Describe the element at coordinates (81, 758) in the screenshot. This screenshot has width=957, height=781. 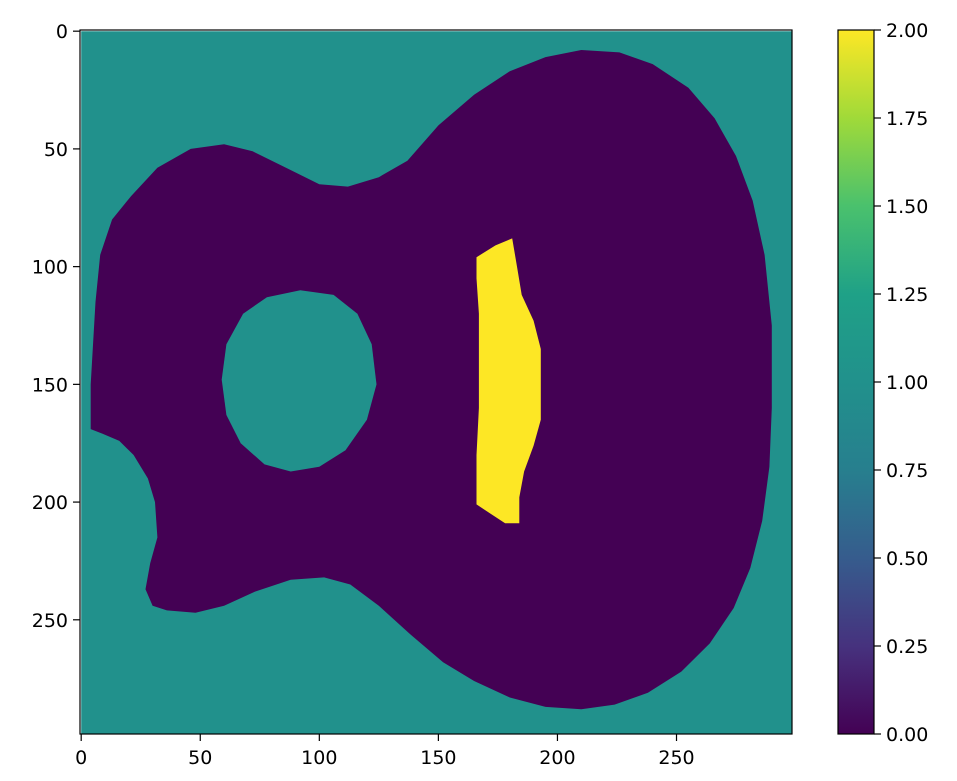
I see `x-tick-label: 0` at that location.